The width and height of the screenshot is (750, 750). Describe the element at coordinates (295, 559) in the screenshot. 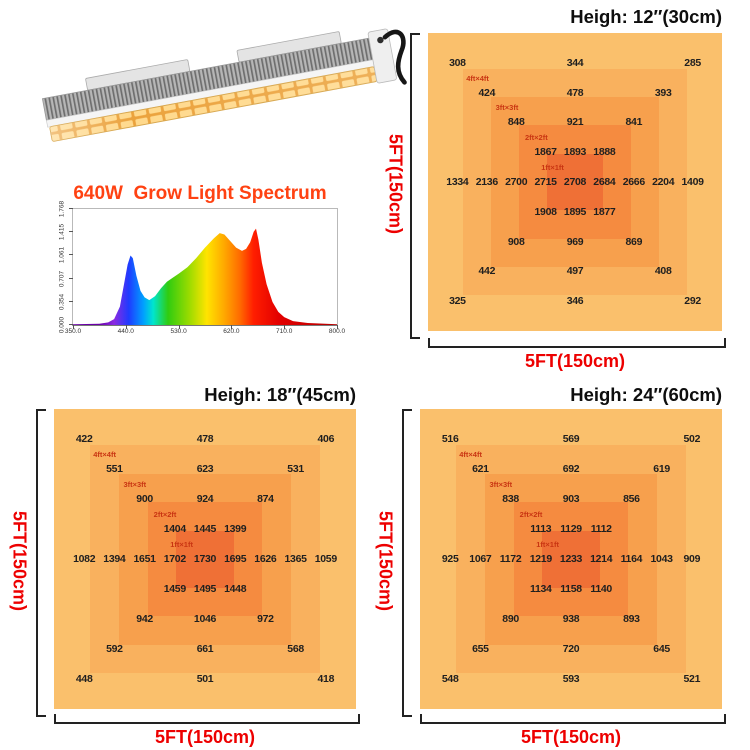

I see `ppfd-value: 1365` at that location.